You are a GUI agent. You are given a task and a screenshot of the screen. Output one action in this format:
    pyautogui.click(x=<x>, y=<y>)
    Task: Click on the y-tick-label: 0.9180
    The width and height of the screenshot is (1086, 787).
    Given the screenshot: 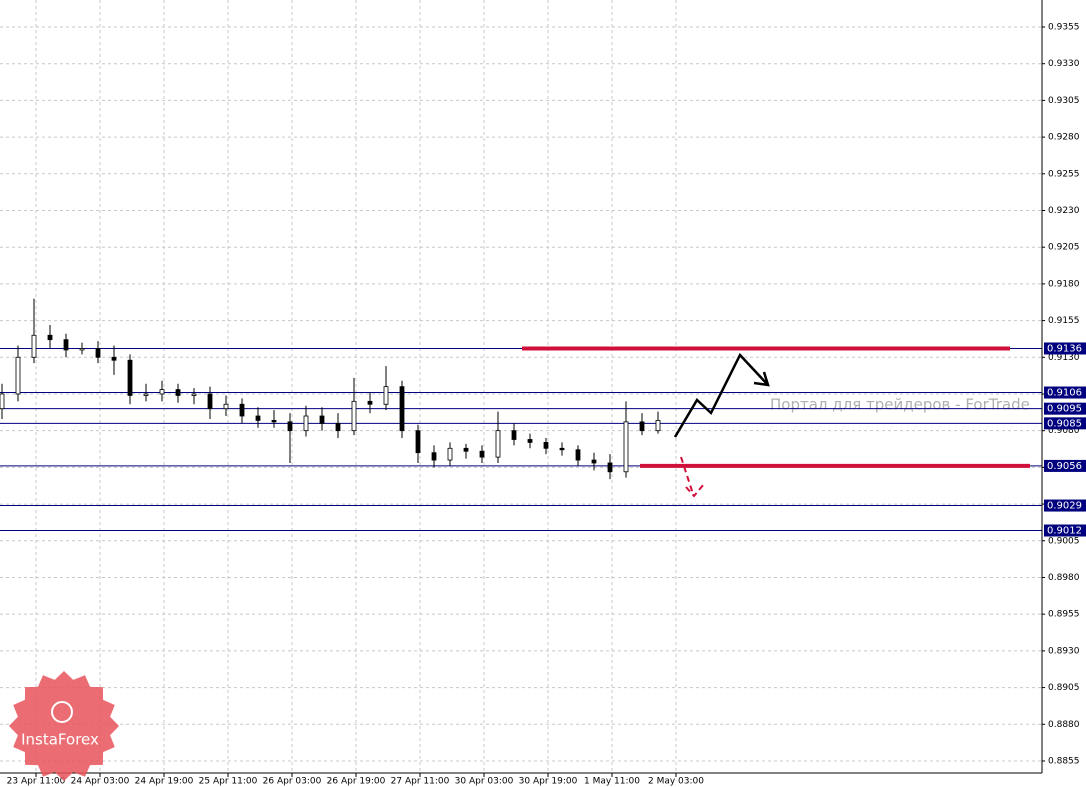 What is the action you would take?
    pyautogui.click(x=1064, y=284)
    